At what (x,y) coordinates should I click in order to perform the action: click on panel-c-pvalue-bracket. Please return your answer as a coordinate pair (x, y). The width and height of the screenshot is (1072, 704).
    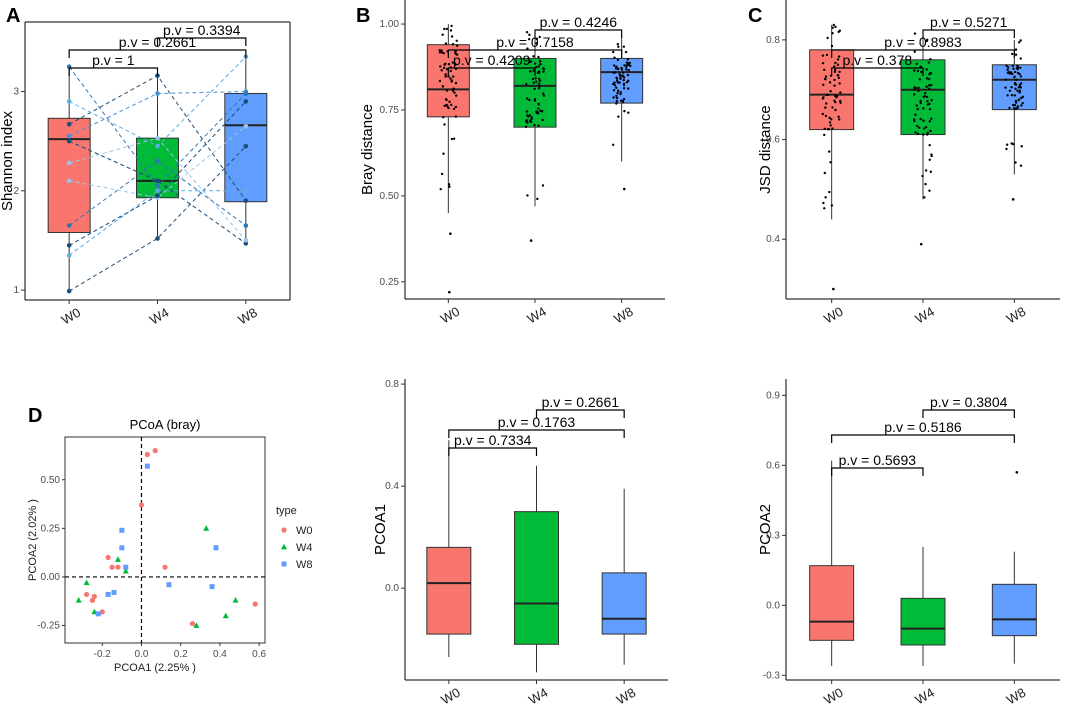
    Looking at the image, I should click on (877, 71).